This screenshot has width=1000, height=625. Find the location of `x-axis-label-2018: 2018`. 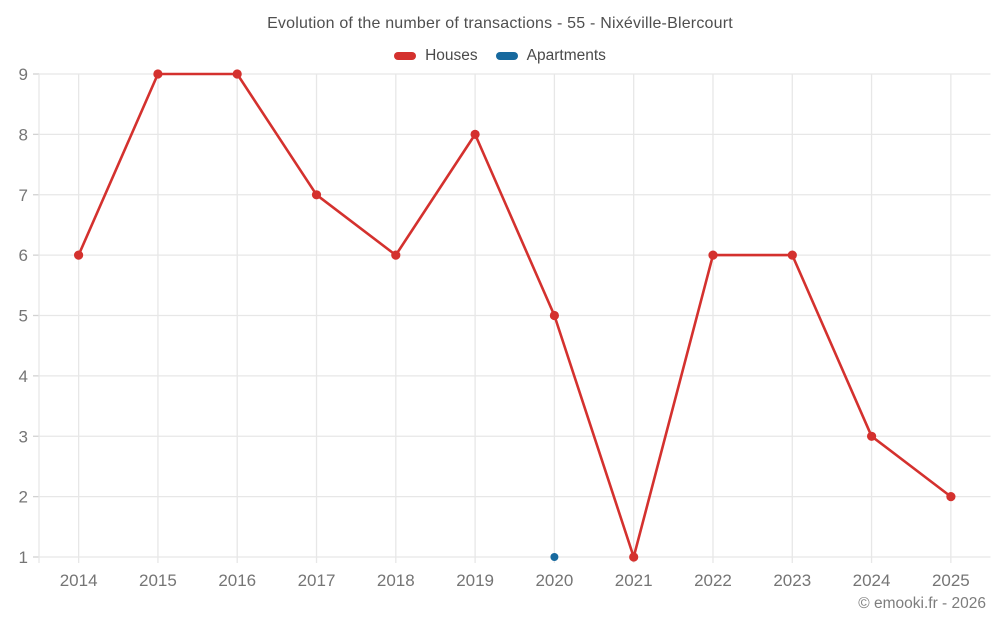

x-axis-label-2018: 2018 is located at coordinates (396, 580).